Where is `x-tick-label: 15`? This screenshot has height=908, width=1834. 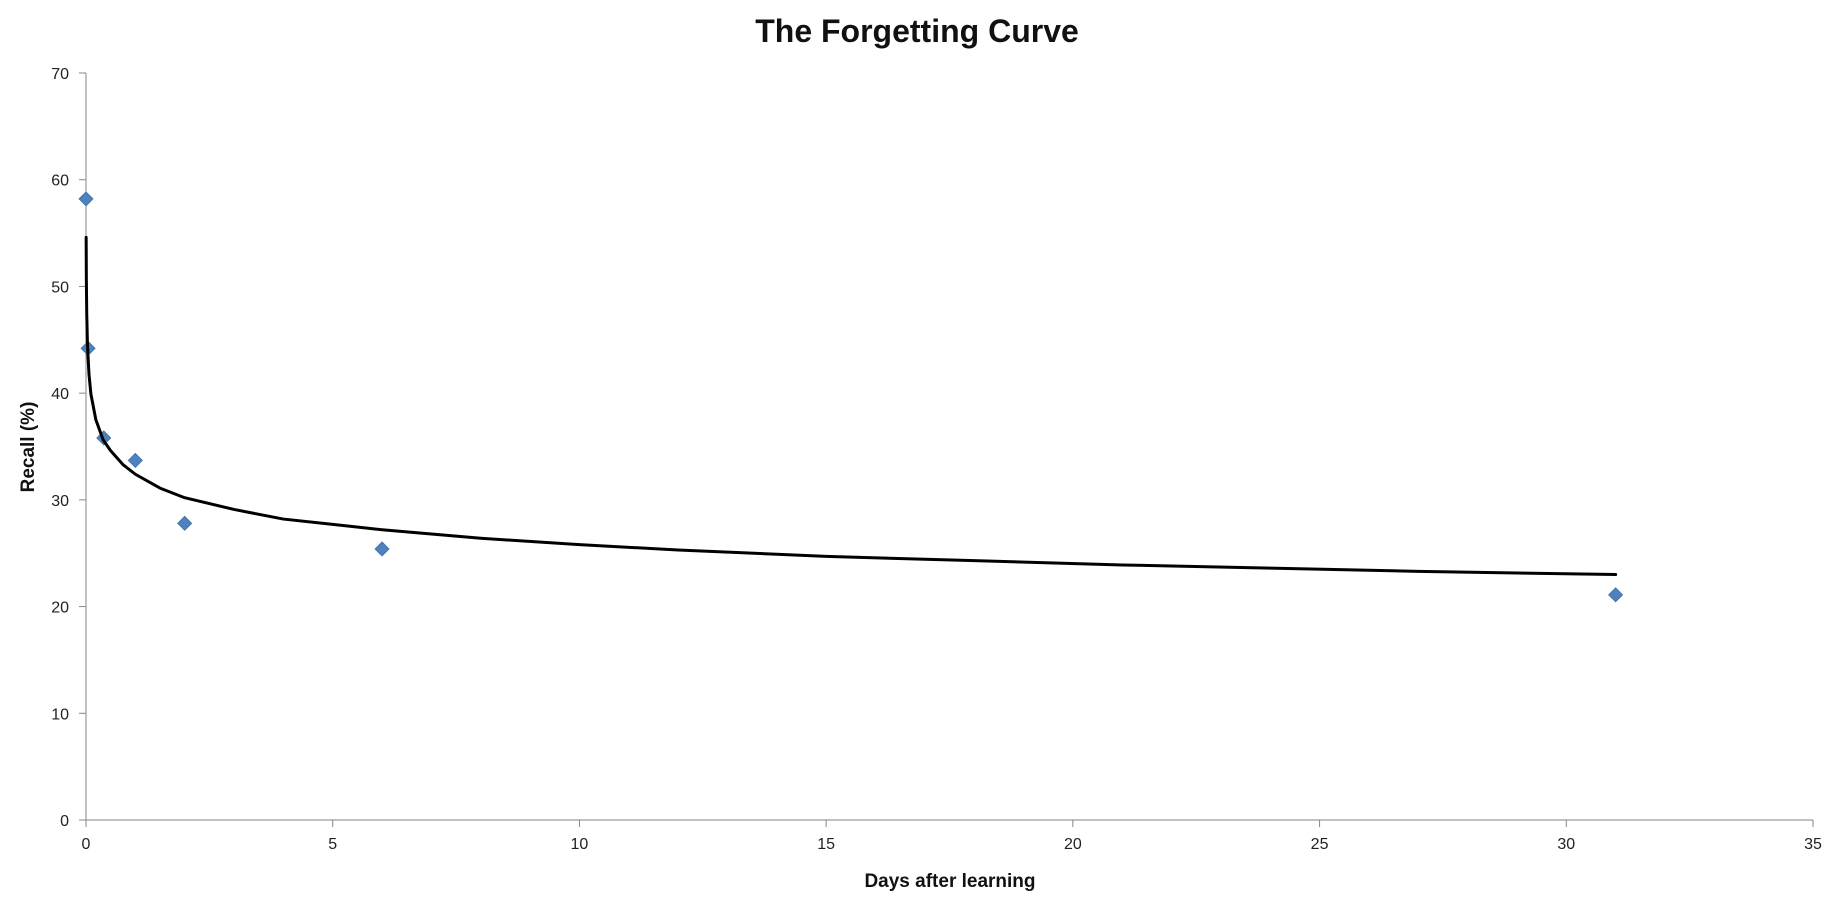 x-tick-label: 15 is located at coordinates (826, 844).